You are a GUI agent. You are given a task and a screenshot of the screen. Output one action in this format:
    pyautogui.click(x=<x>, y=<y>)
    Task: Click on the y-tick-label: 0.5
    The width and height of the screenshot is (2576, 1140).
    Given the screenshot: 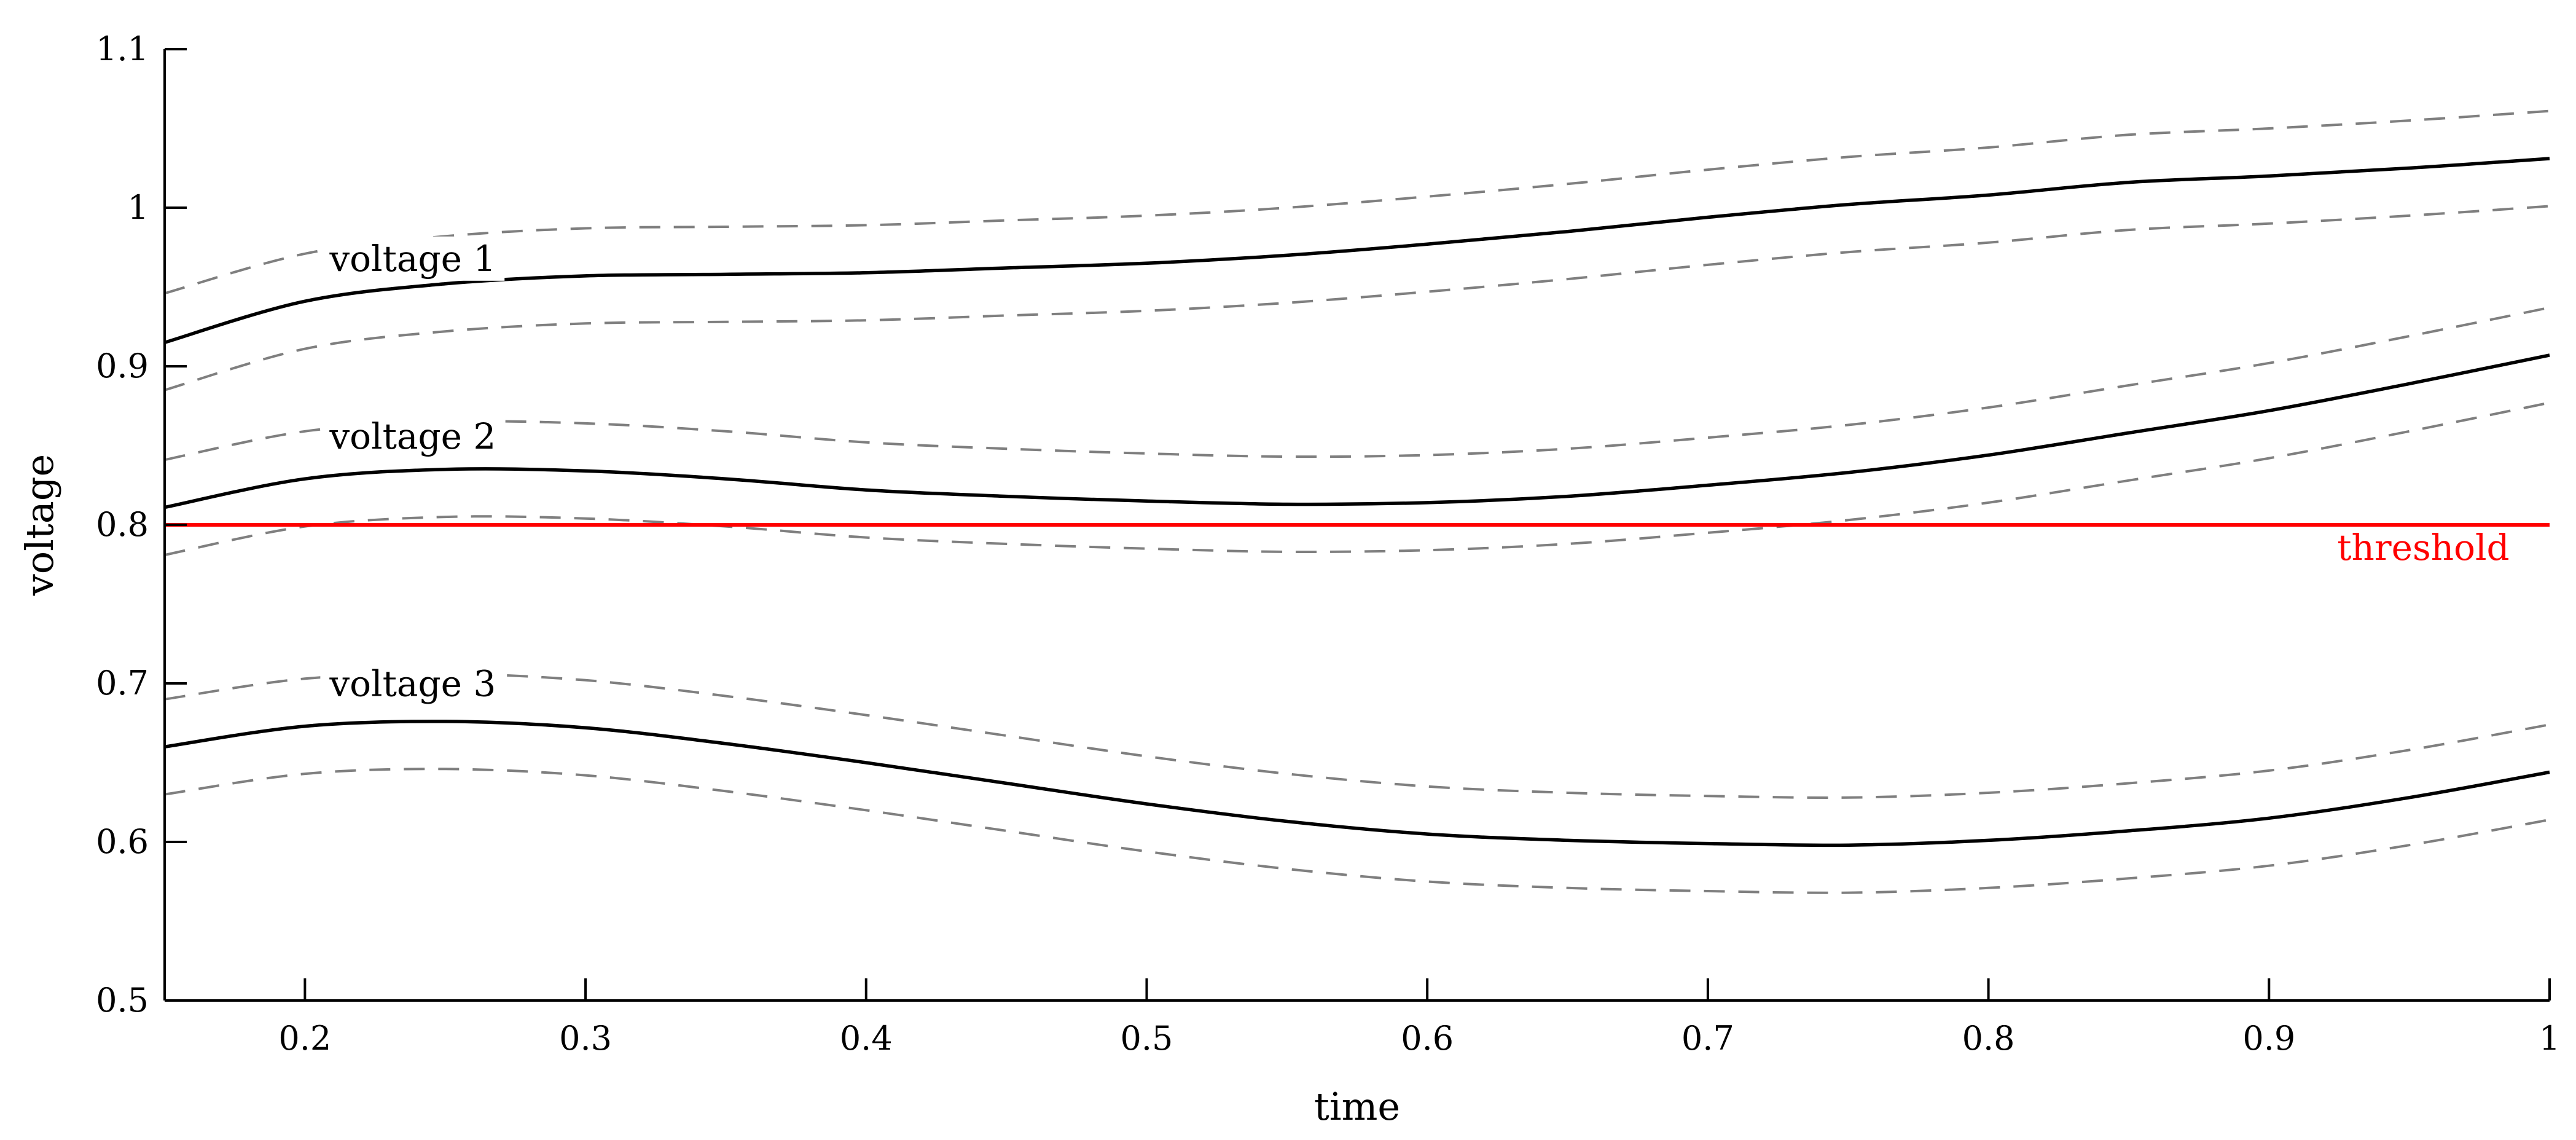 What is the action you would take?
    pyautogui.click(x=122, y=1001)
    